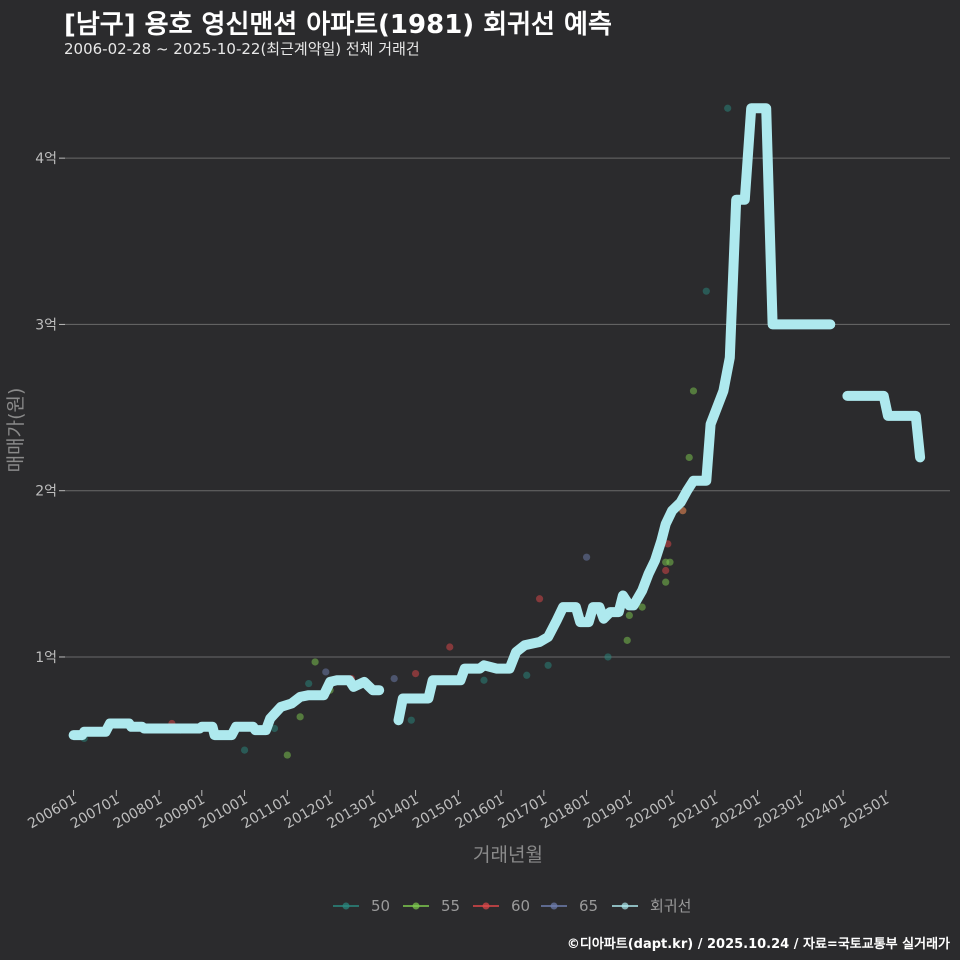 The width and height of the screenshot is (960, 960). I want to click on x-axis-title: 거래년월, so click(508, 855).